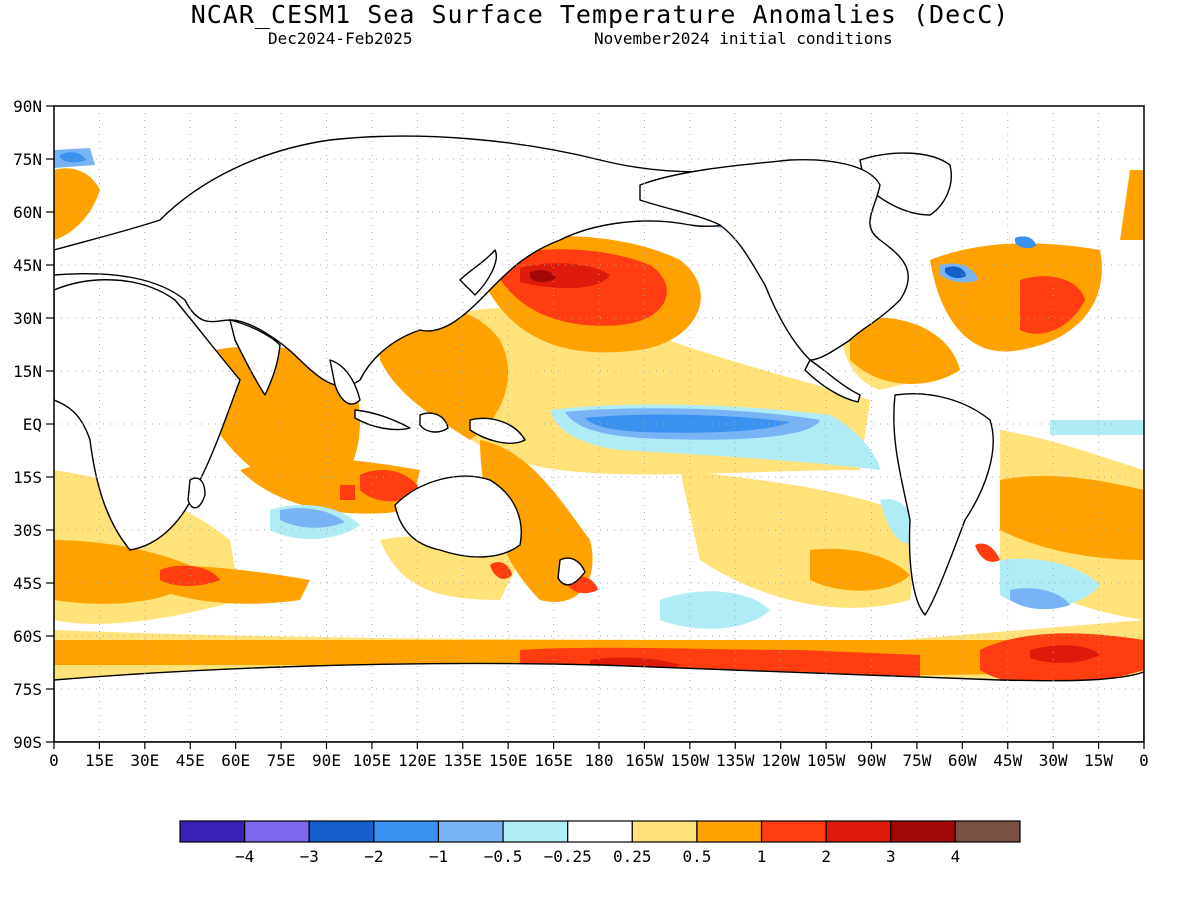 Image resolution: width=1200 pixels, height=900 pixels. What do you see at coordinates (743, 38) in the screenshot?
I see `initial-conditions: November2024 initial conditions` at bounding box center [743, 38].